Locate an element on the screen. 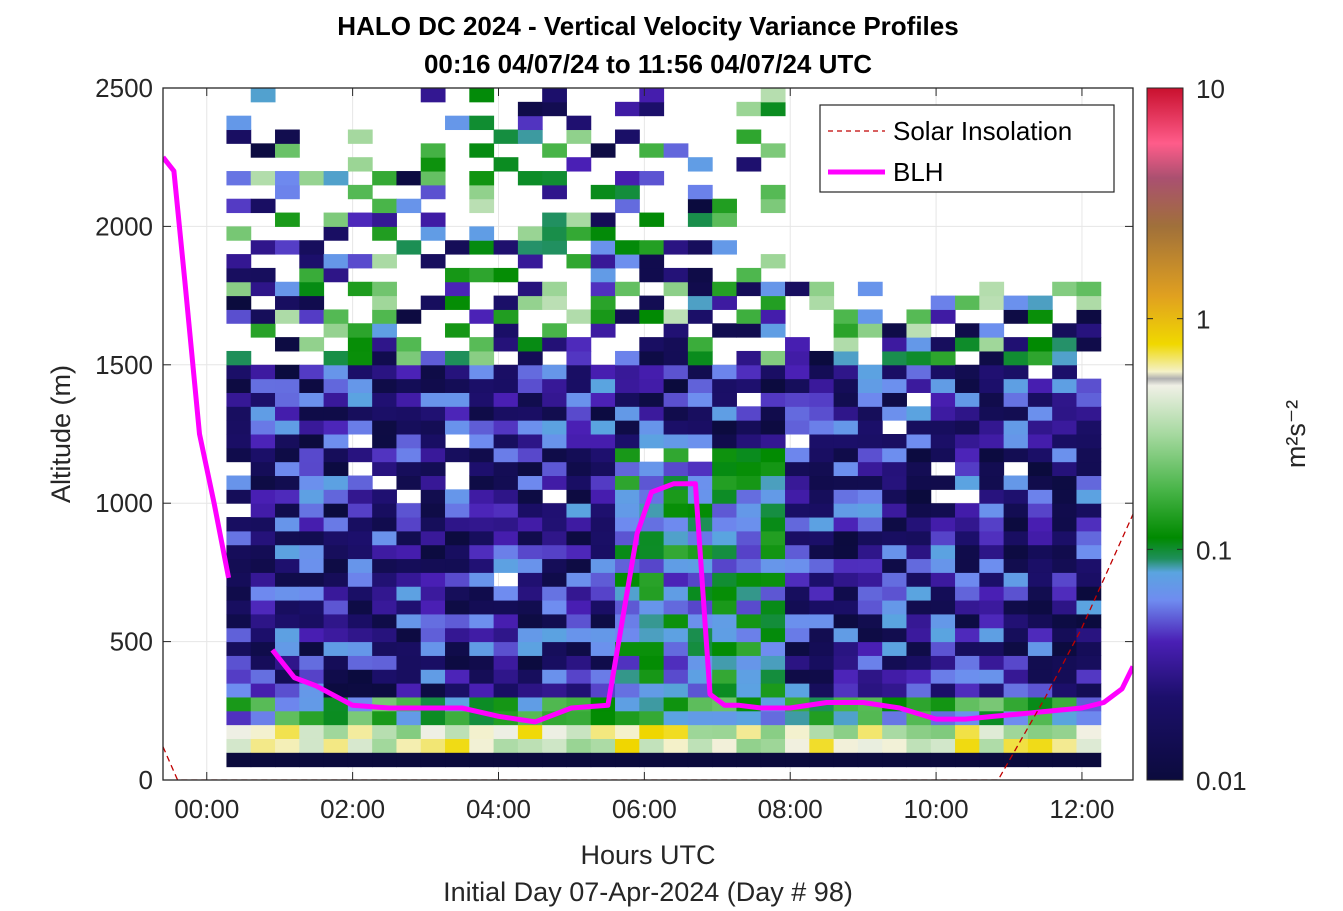 The image size is (1343, 911). y-tick-label: 1000 is located at coordinates (124, 503).